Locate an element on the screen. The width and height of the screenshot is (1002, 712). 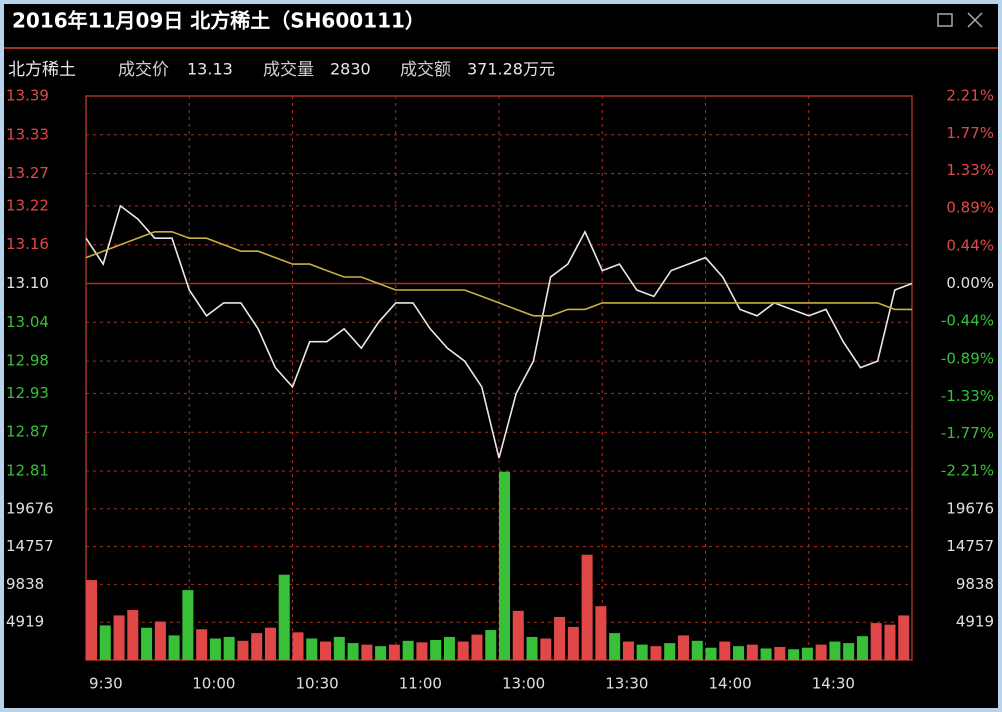
y2-tick-label: -2.21% is located at coordinates (967, 471).